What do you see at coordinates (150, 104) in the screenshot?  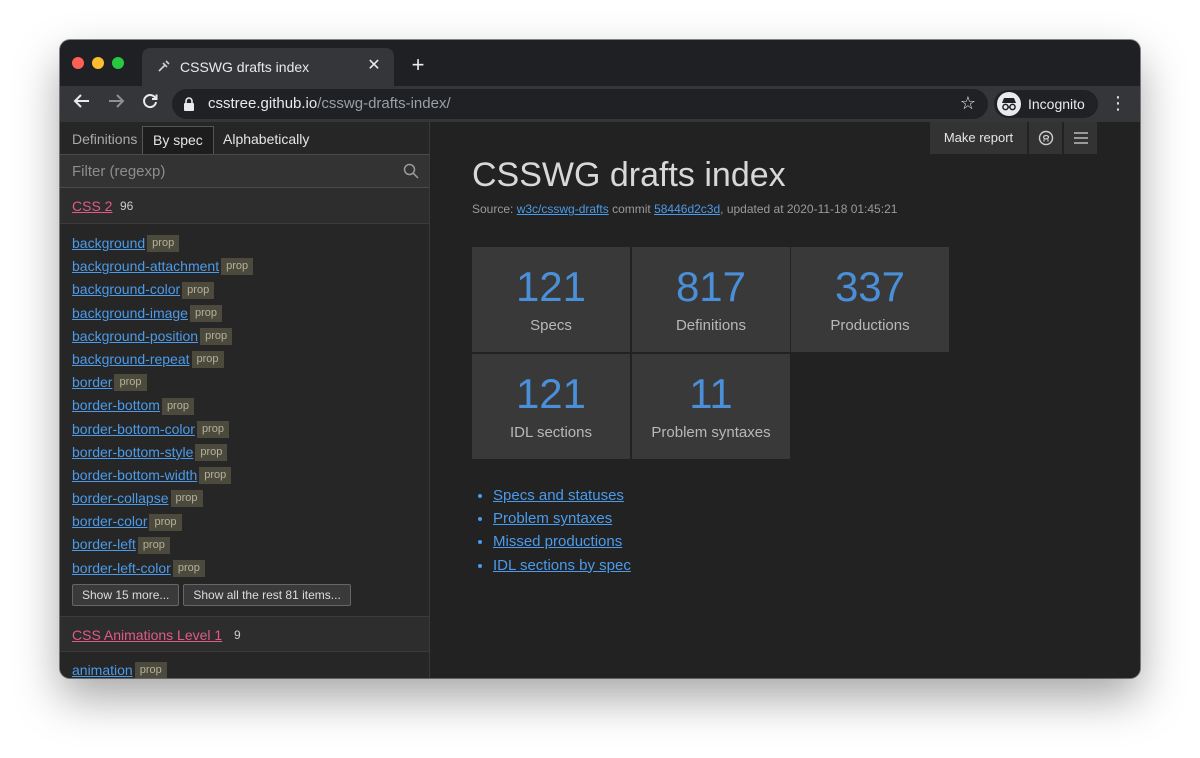 I see `reload-icon` at bounding box center [150, 104].